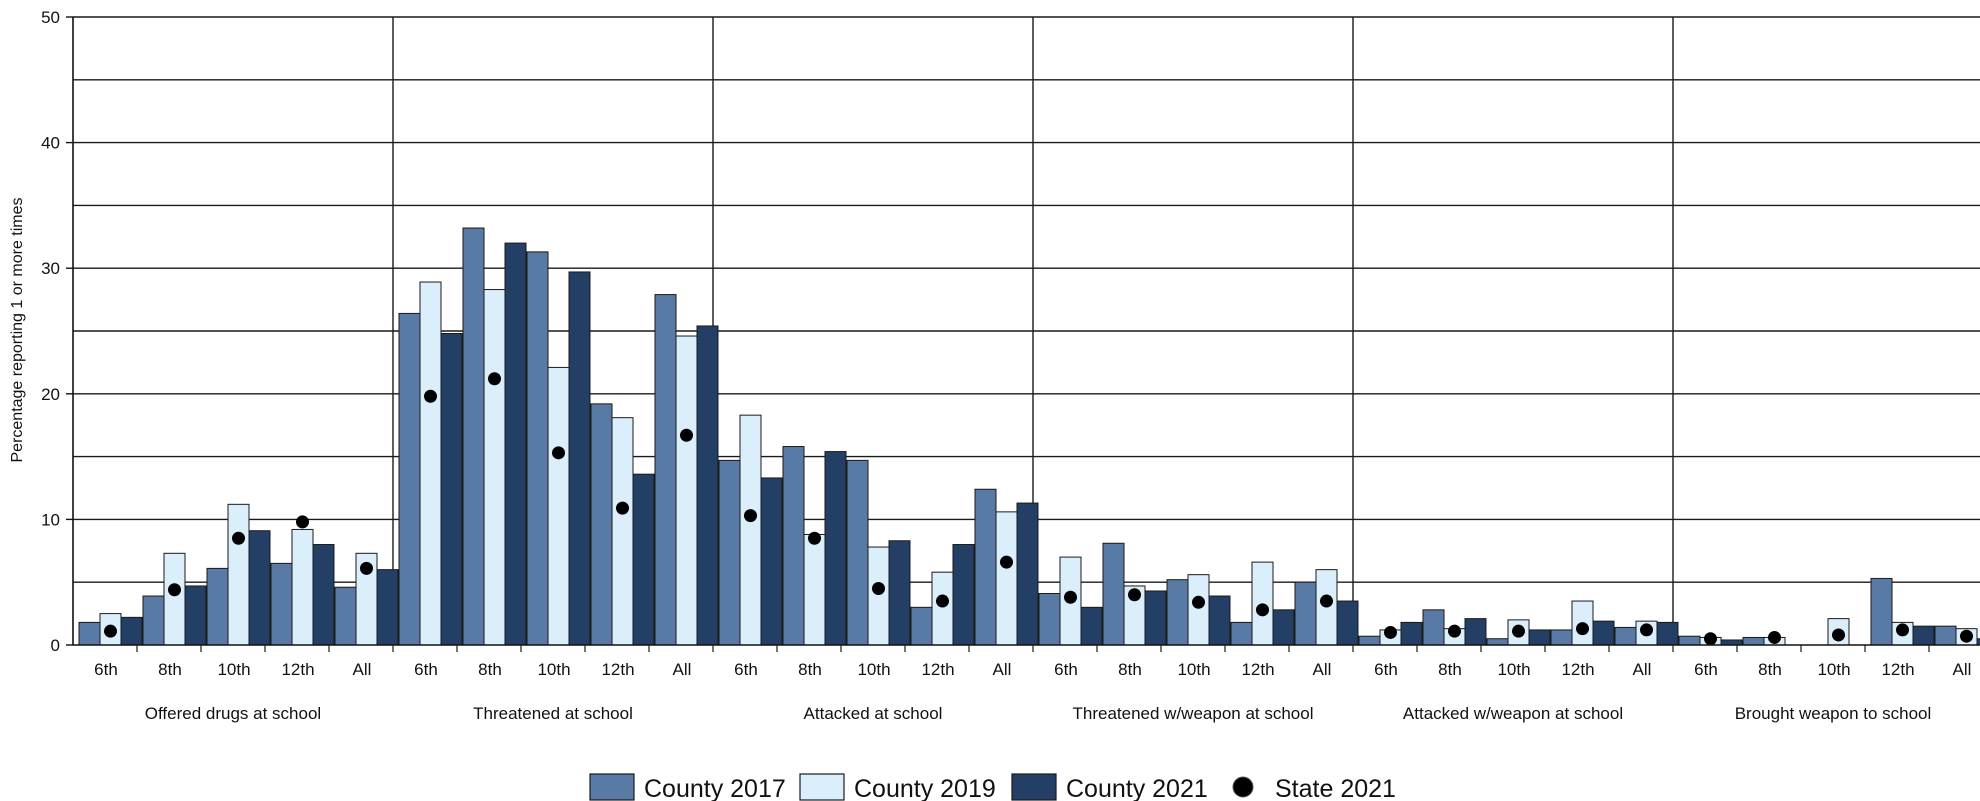  Describe the element at coordinates (89, 633) in the screenshot. I see `bar-offered-drugs-at-school-6th-county-2017` at that location.